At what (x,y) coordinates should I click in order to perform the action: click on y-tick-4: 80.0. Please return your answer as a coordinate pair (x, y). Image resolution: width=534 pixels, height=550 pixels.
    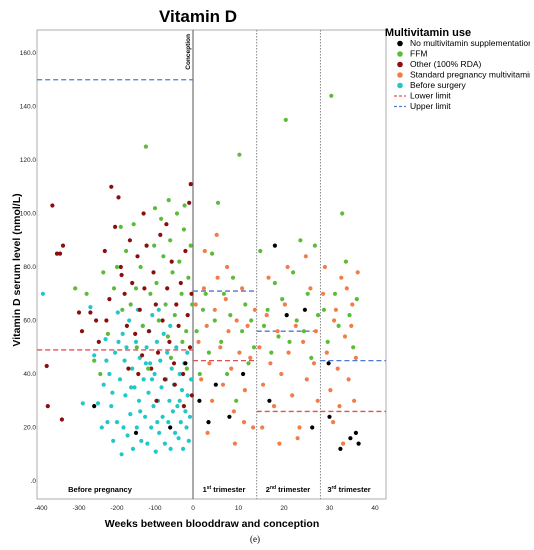
    Looking at the image, I should click on (29, 267).